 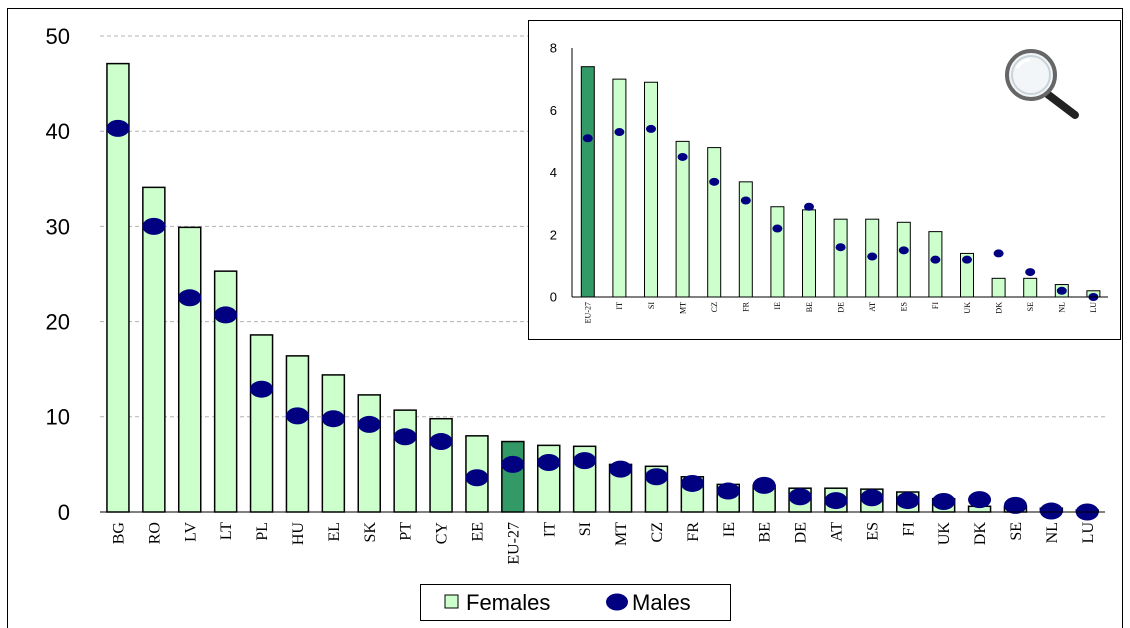 I want to click on inset-x-axis: EU-27 IT SI MT CZ FR IE BE DE AT ES FI UK DK SE NL LU, so click(x=841, y=312).